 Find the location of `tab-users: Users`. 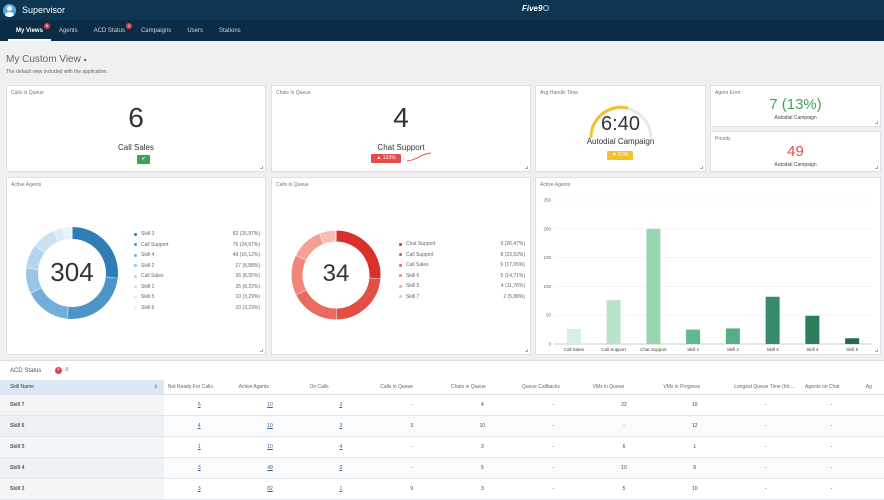

tab-users: Users is located at coordinates (195, 30).